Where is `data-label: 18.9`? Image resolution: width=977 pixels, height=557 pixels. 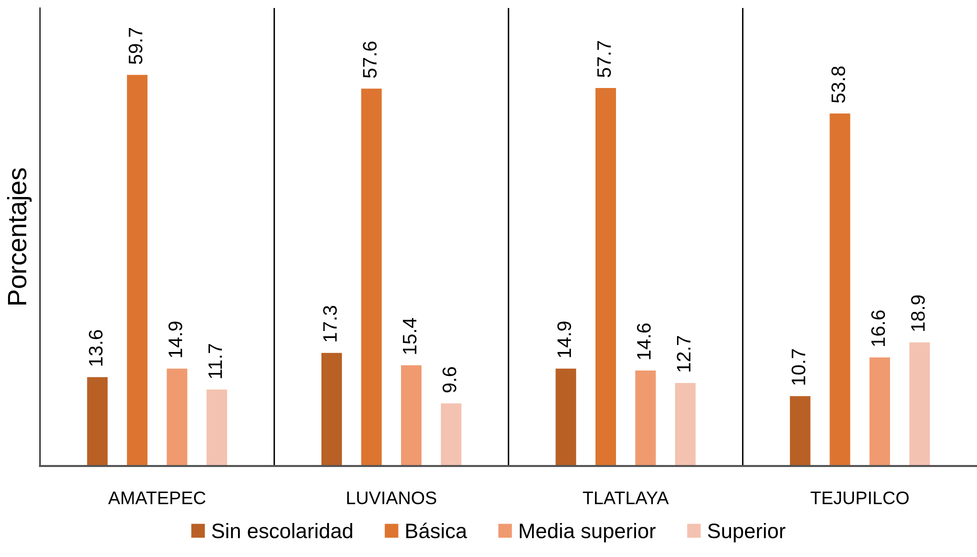
data-label: 18.9 is located at coordinates (918, 313).